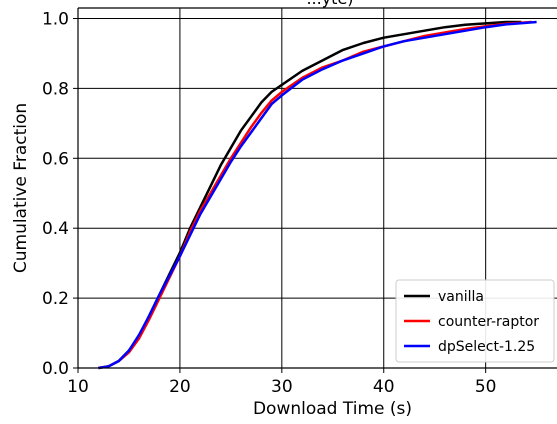 The width and height of the screenshot is (557, 424). Describe the element at coordinates (21, 188) in the screenshot. I see `y-axis-label: Cumulative Fraction` at that location.